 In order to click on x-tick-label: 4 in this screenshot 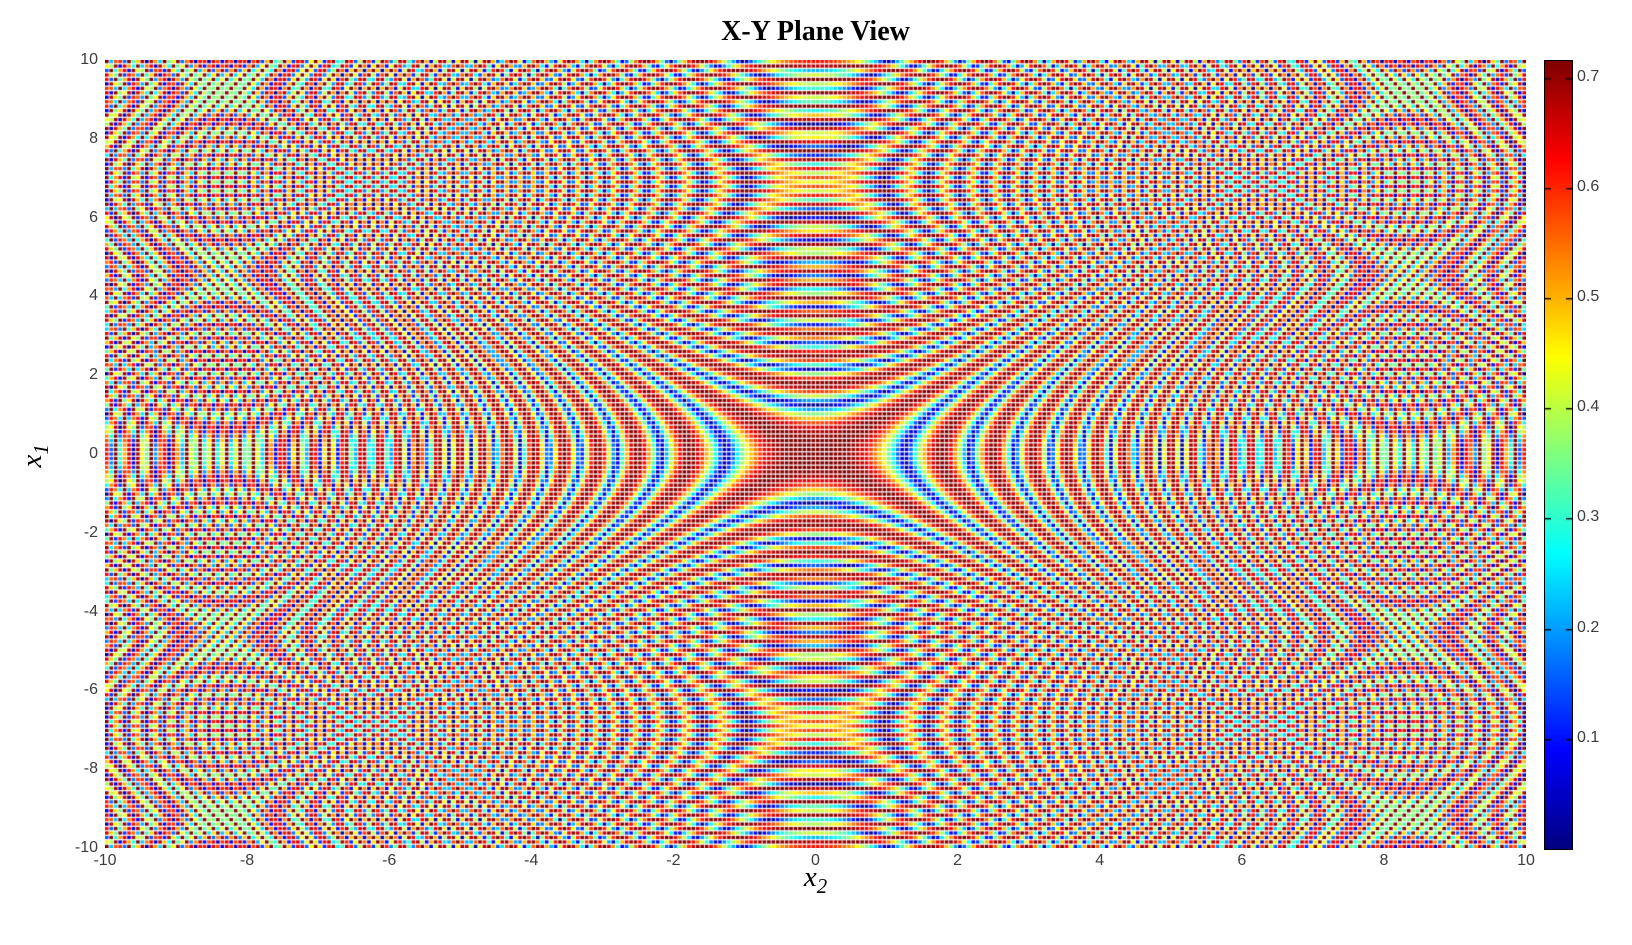, I will do `click(1100, 860)`.